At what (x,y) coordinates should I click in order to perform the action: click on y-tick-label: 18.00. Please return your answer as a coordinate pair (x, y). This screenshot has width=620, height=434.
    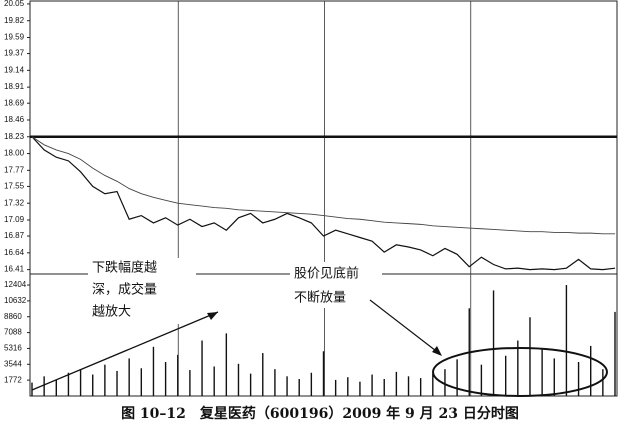
    Looking at the image, I should click on (14, 153).